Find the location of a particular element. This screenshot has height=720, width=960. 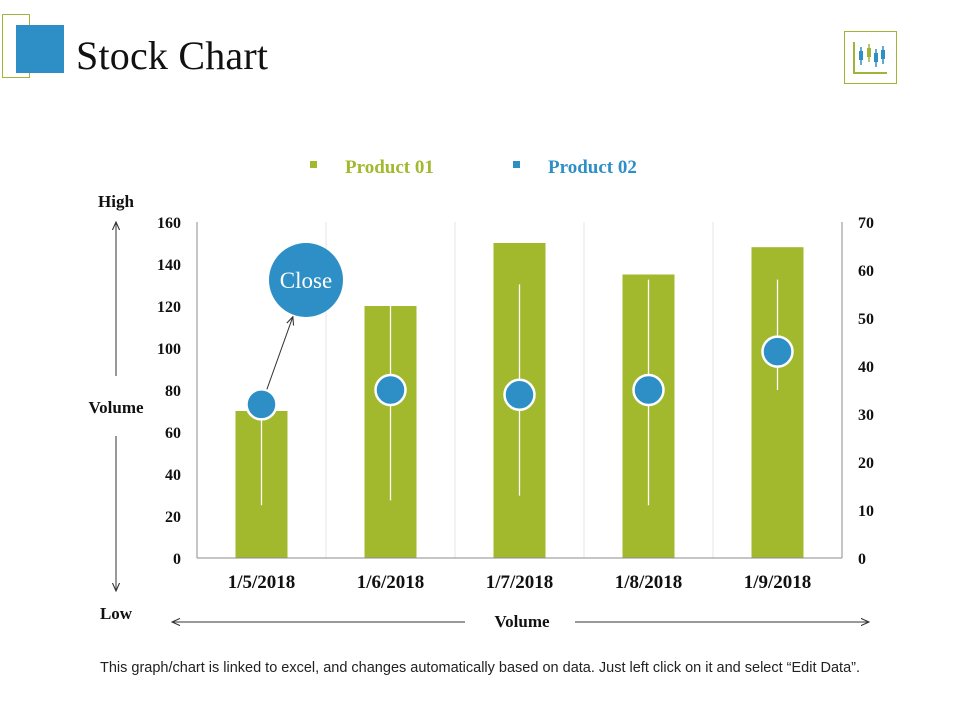

candlestick-chart-icon is located at coordinates (870, 57).